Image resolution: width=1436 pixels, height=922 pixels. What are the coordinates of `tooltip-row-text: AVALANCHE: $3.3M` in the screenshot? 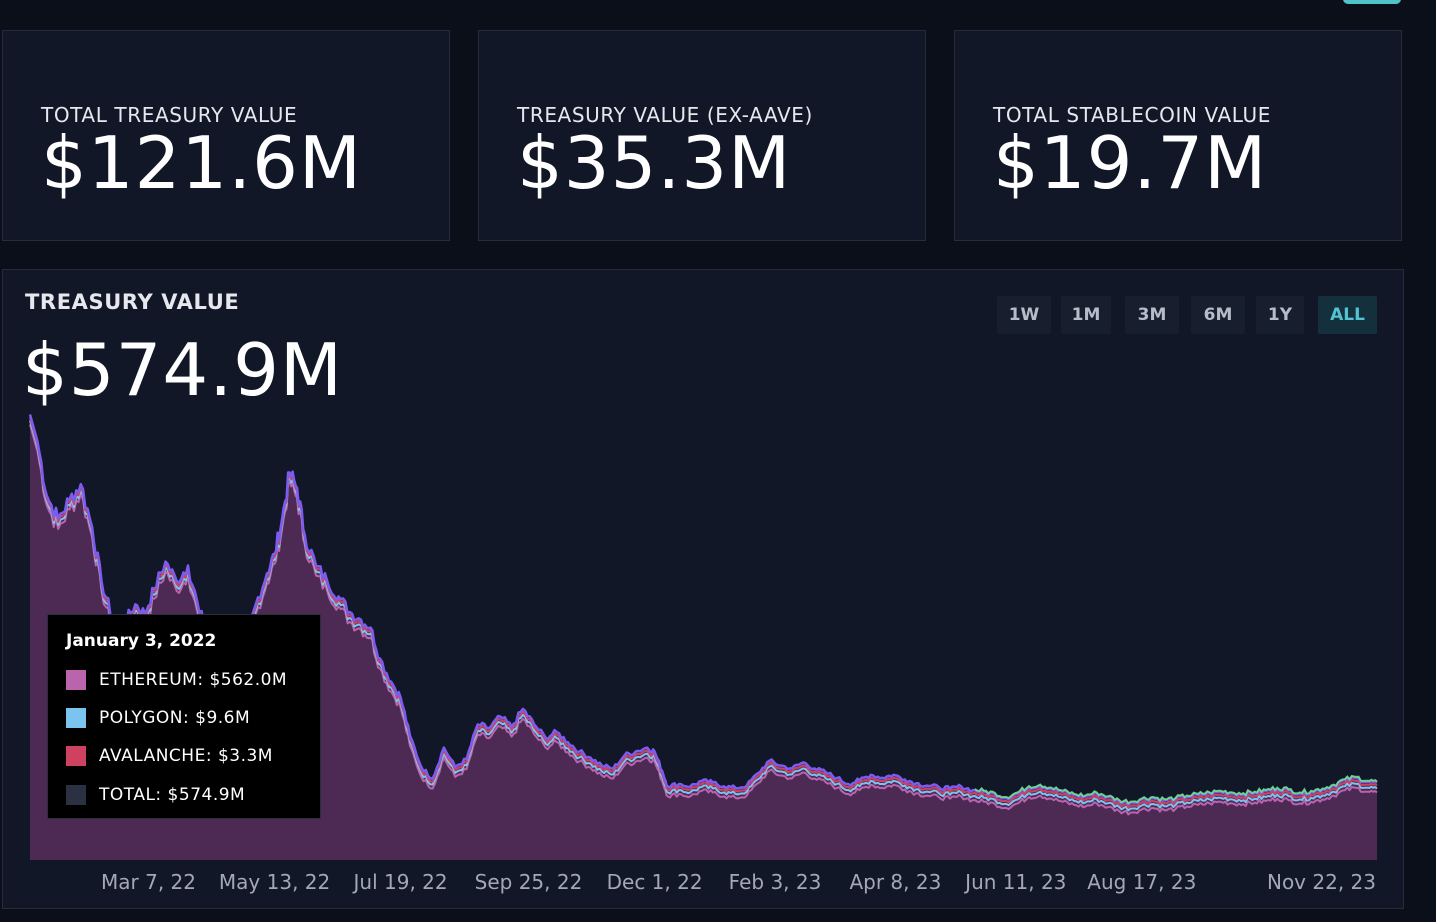 It's located at (186, 756).